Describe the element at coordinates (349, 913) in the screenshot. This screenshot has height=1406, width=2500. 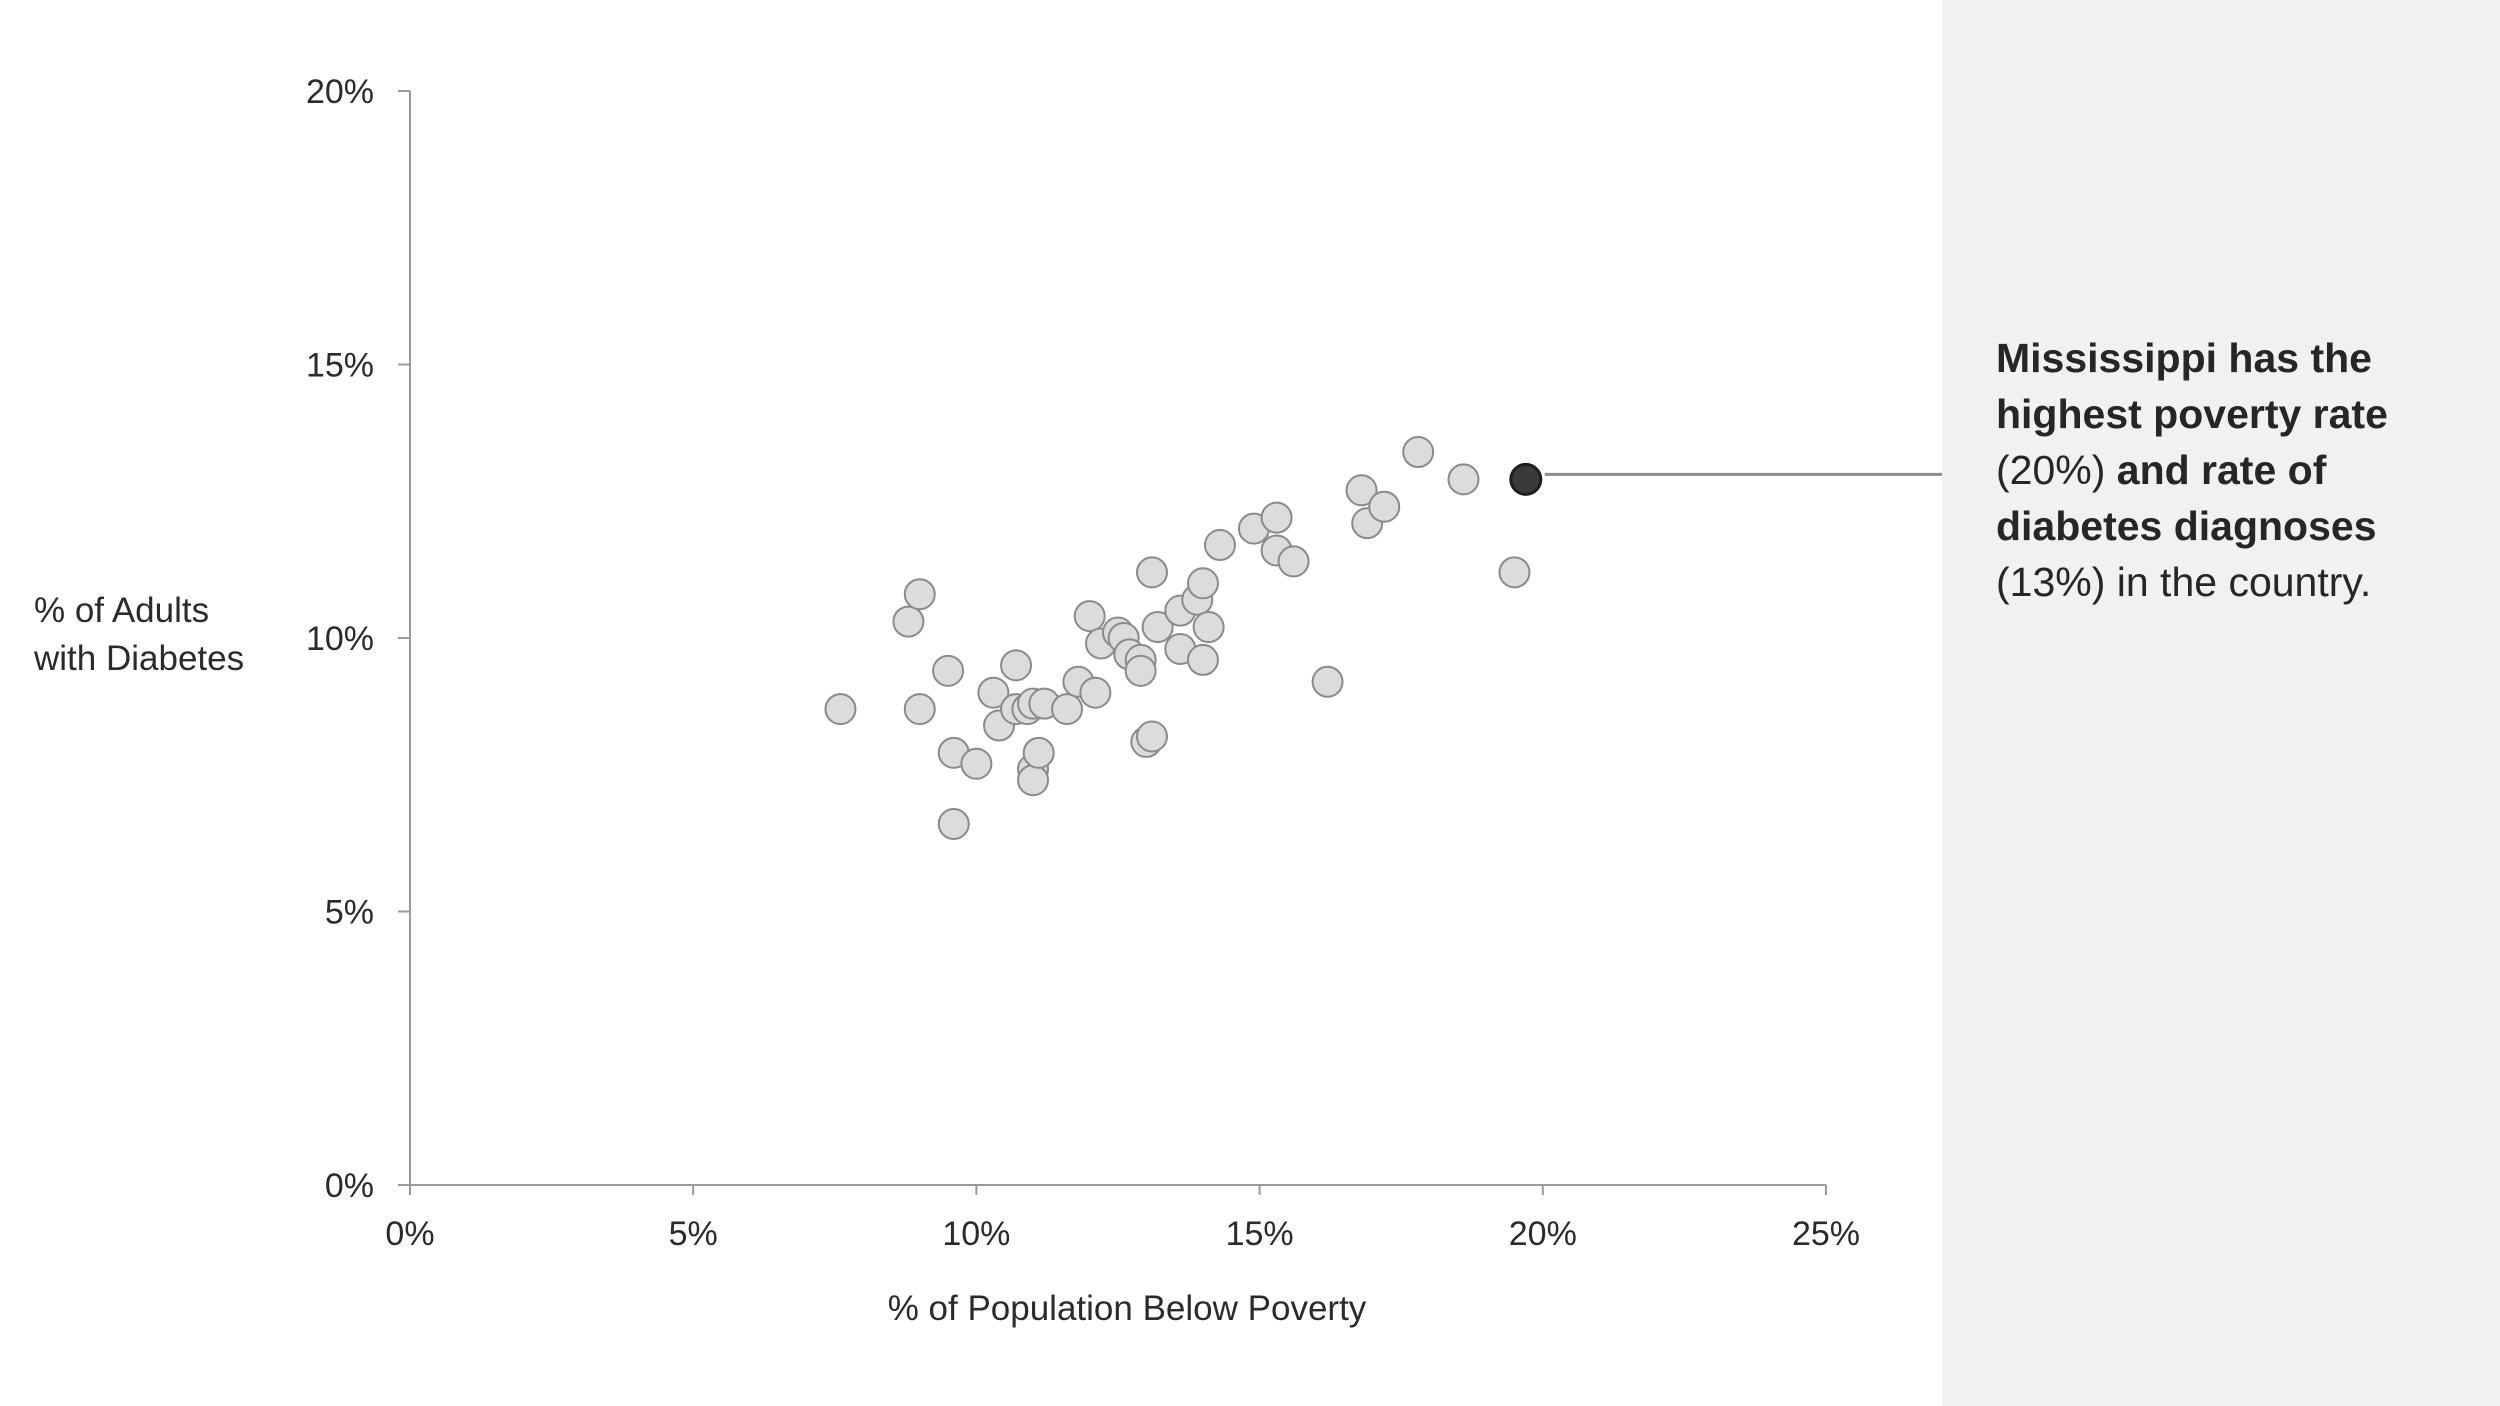
I see `y-tick-label: 5%` at that location.